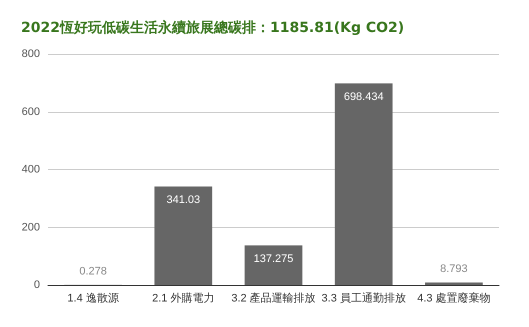  I want to click on data-label: 137.275, so click(274, 258).